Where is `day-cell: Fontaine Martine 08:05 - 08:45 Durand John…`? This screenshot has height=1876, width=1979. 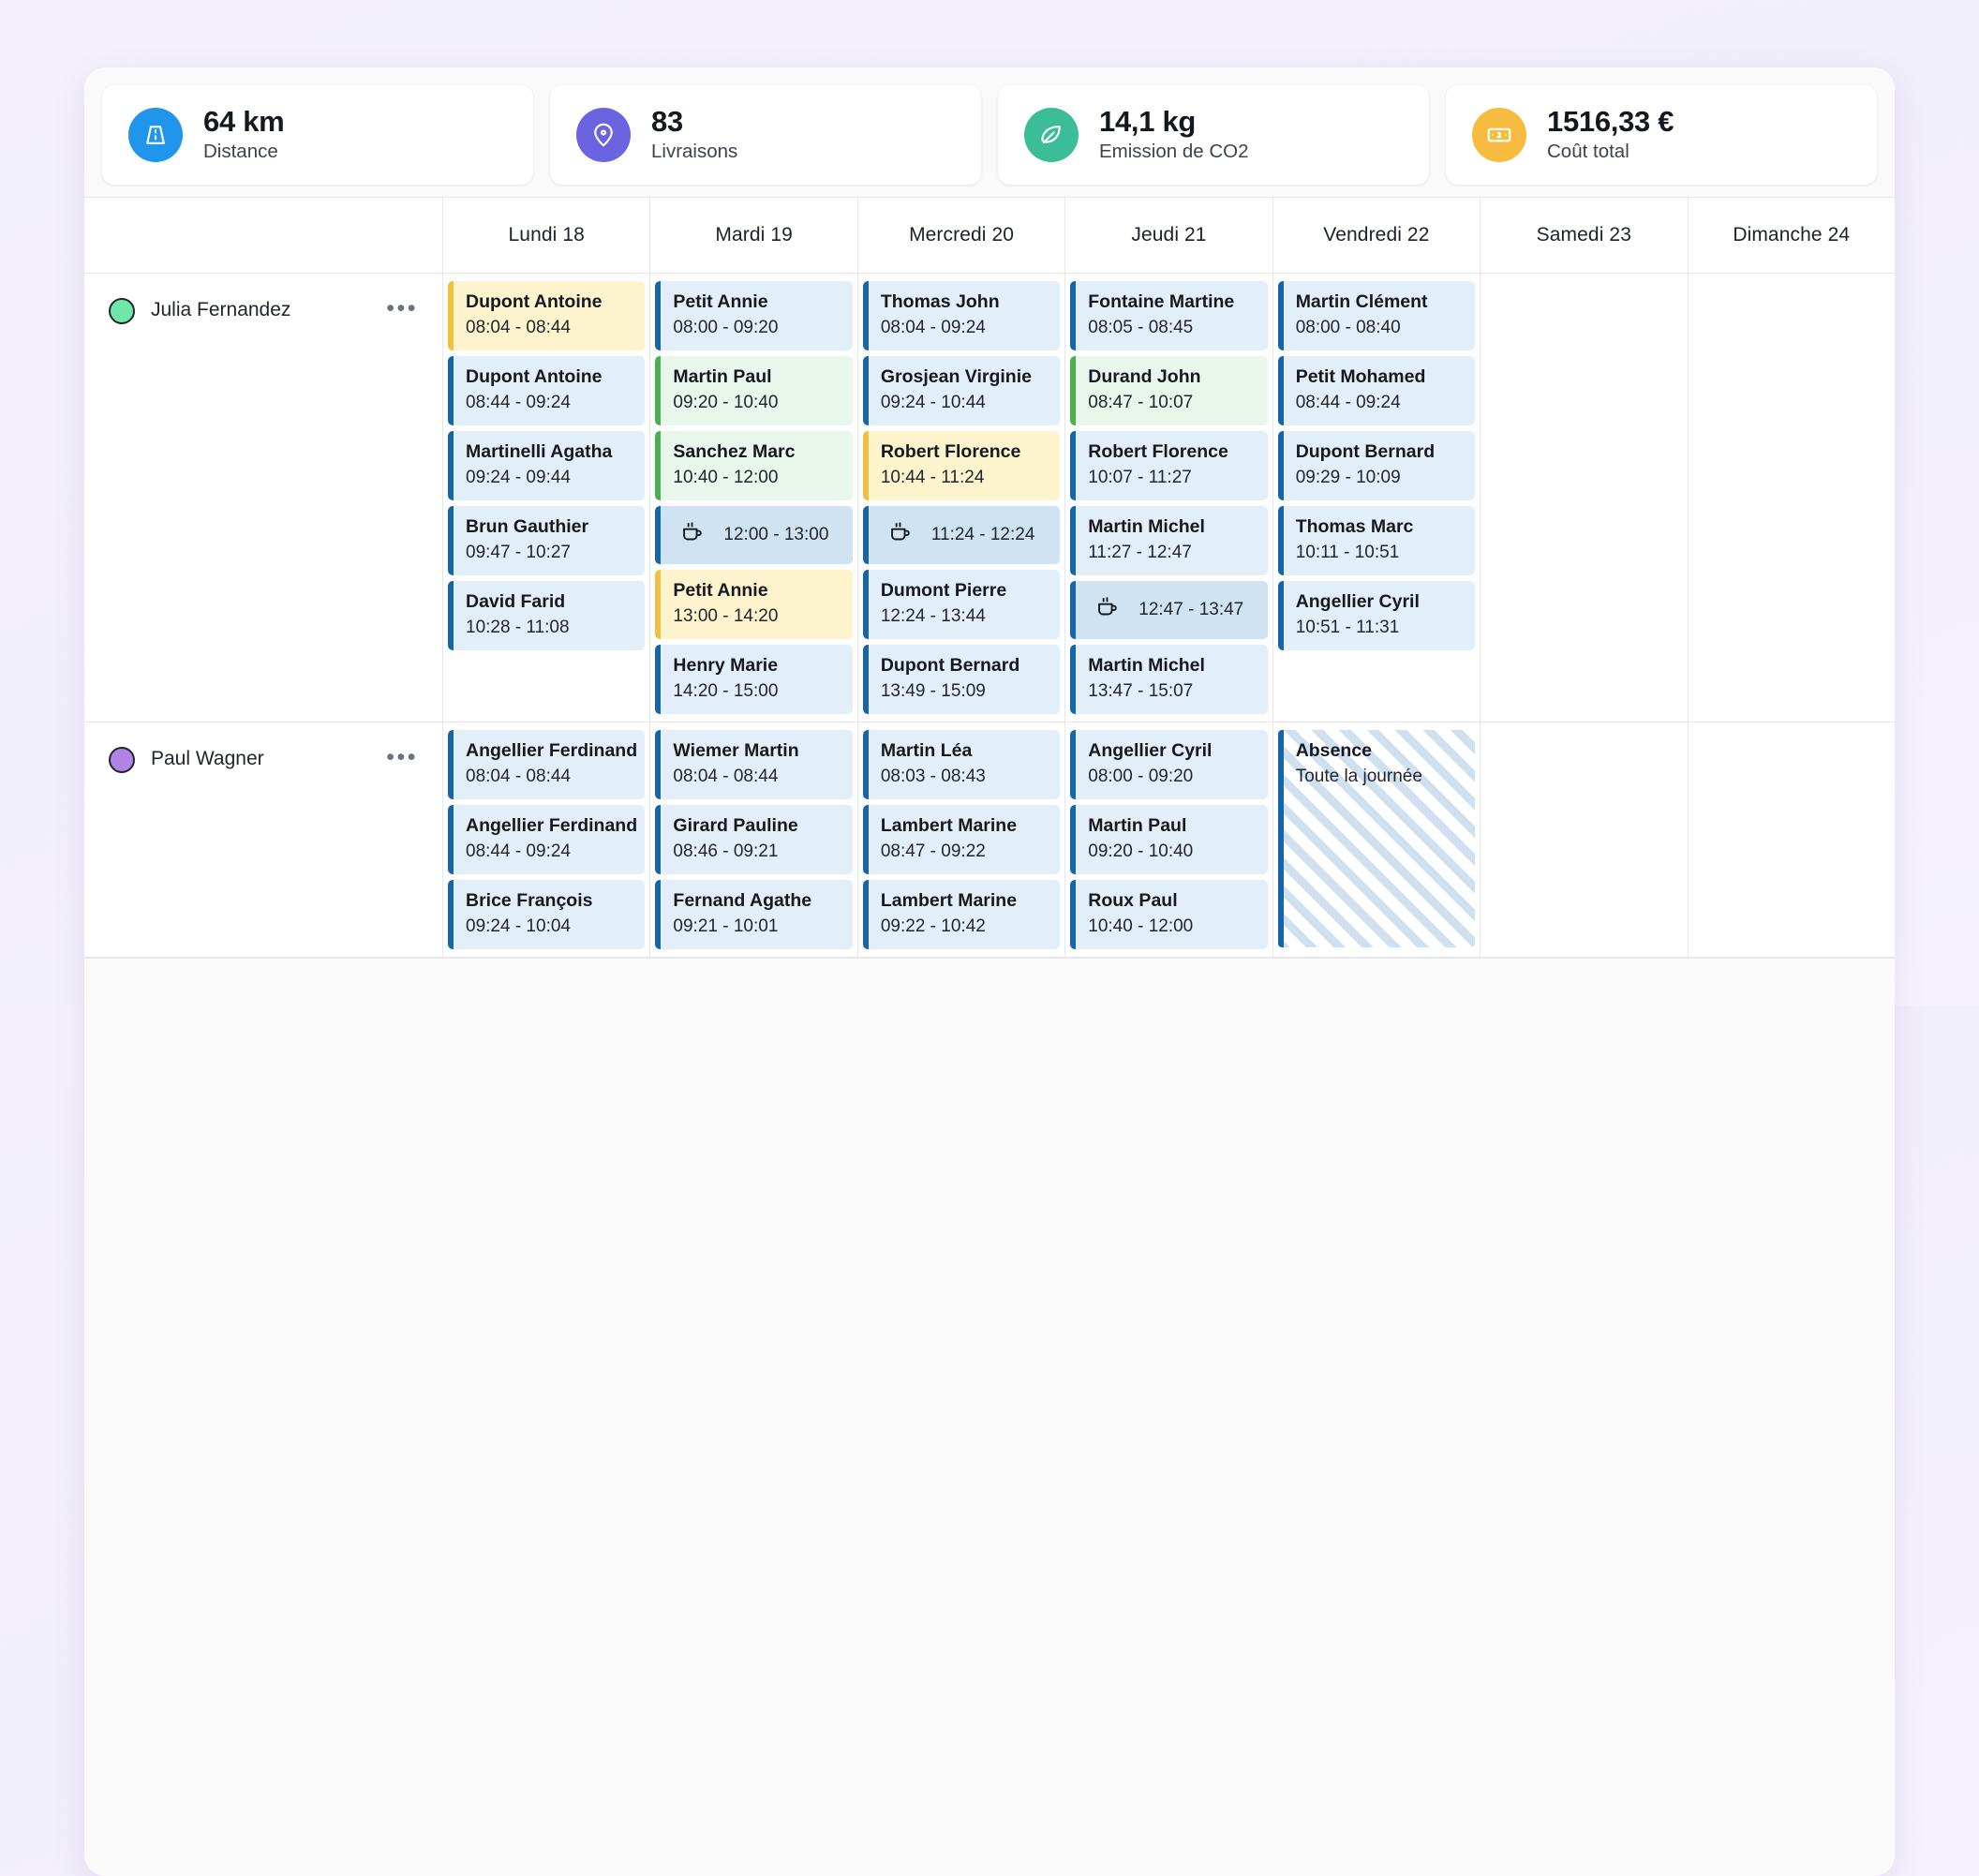 day-cell: Fontaine Martine 08:05 - 08:45 Durand John… is located at coordinates (1169, 498).